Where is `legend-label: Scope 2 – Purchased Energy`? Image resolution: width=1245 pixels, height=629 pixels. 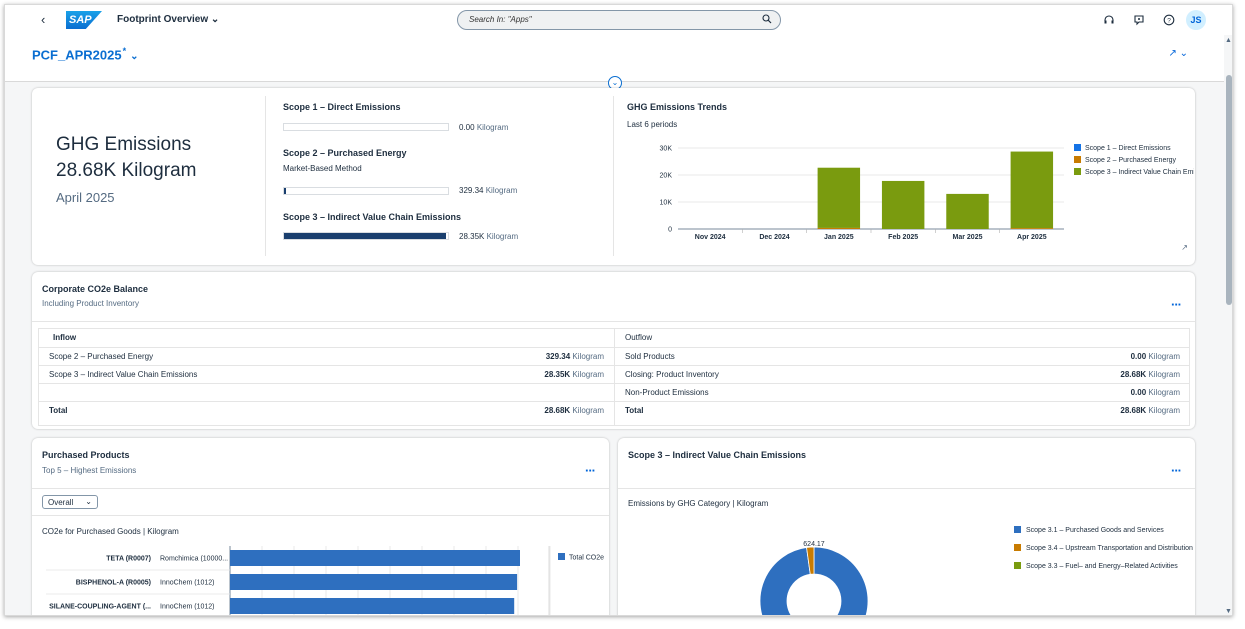
legend-label: Scope 2 – Purchased Energy is located at coordinates (1131, 160).